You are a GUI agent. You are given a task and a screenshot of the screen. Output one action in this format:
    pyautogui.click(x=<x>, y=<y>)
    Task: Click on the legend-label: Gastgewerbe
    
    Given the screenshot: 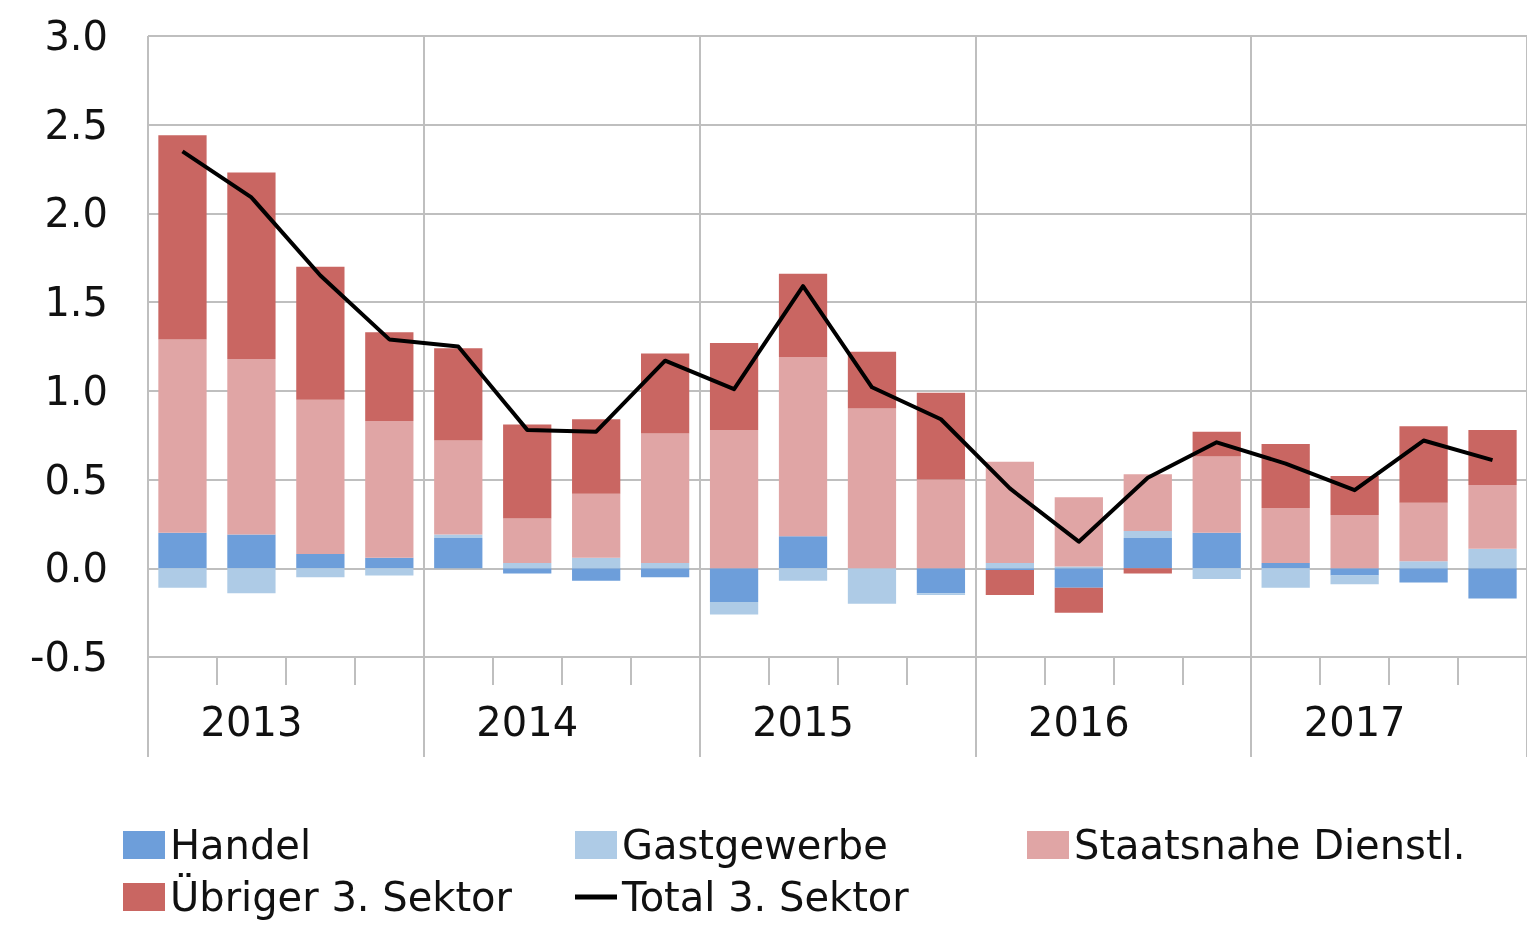 What is the action you would take?
    pyautogui.click(x=755, y=845)
    